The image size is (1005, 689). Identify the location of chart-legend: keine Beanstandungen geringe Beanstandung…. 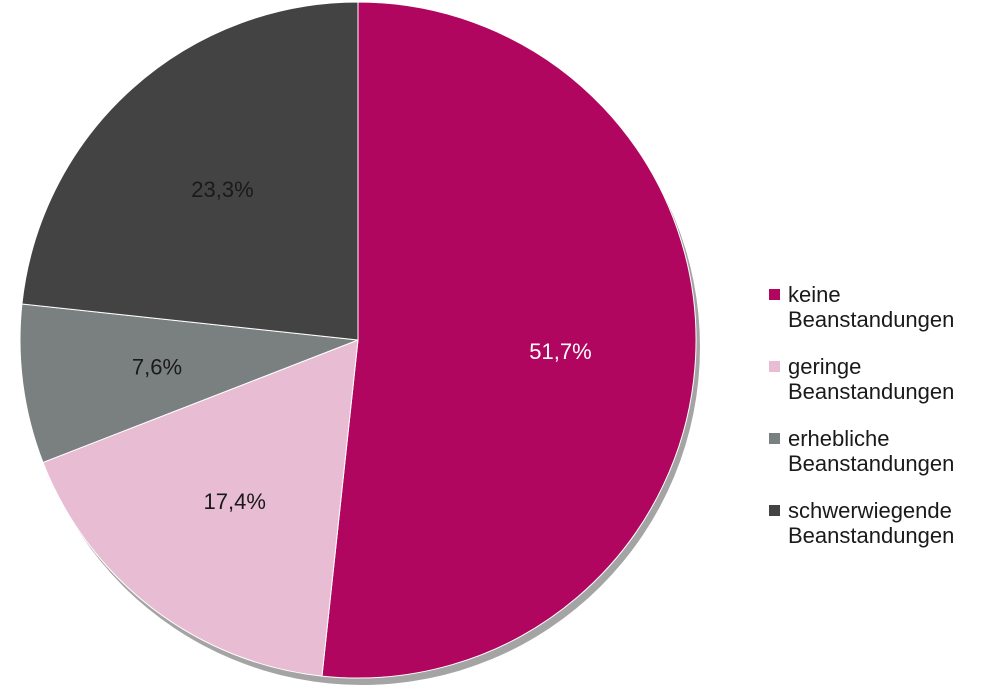
(884, 426).